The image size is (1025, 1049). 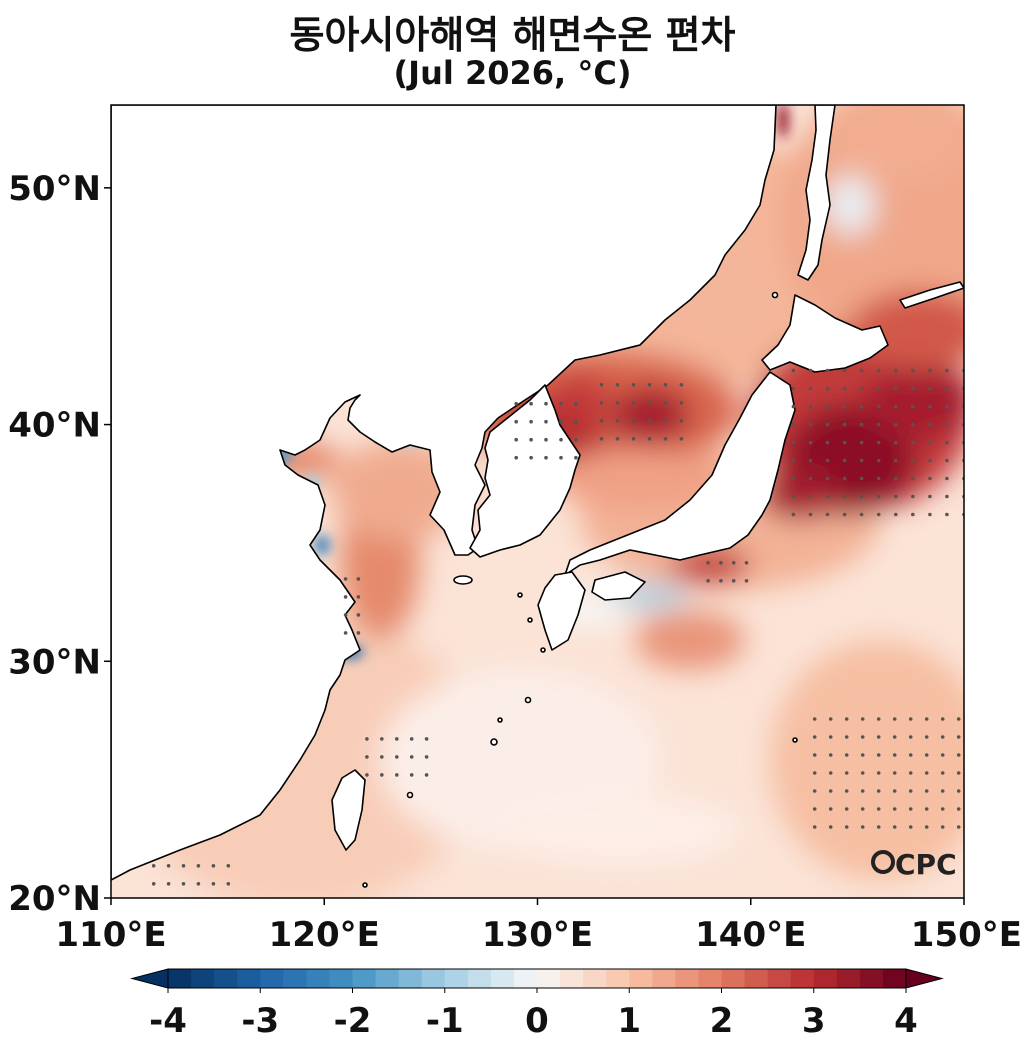 What do you see at coordinates (54, 189) in the screenshot?
I see `lat-tick-label: 50°N` at bounding box center [54, 189].